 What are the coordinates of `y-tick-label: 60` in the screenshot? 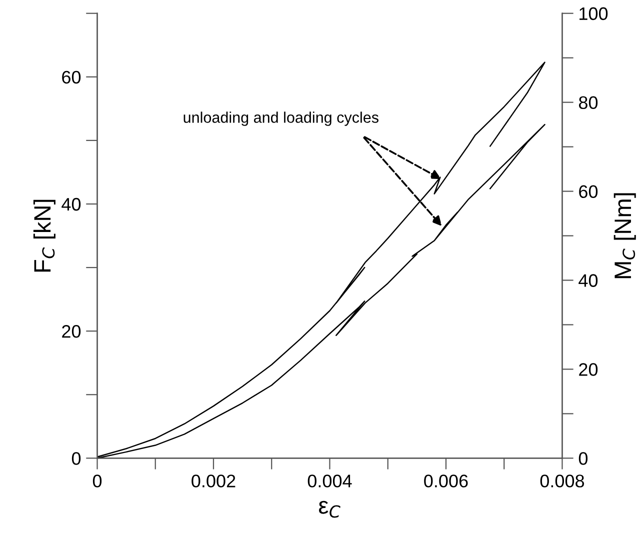 It's located at (71, 77).